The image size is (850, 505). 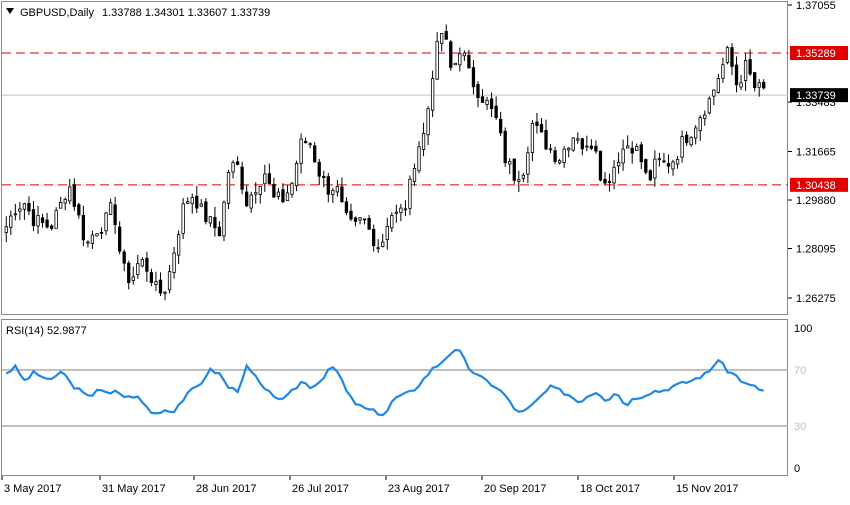 What do you see at coordinates (419, 489) in the screenshot?
I see `time-tick-label: 23 Aug 2017` at bounding box center [419, 489].